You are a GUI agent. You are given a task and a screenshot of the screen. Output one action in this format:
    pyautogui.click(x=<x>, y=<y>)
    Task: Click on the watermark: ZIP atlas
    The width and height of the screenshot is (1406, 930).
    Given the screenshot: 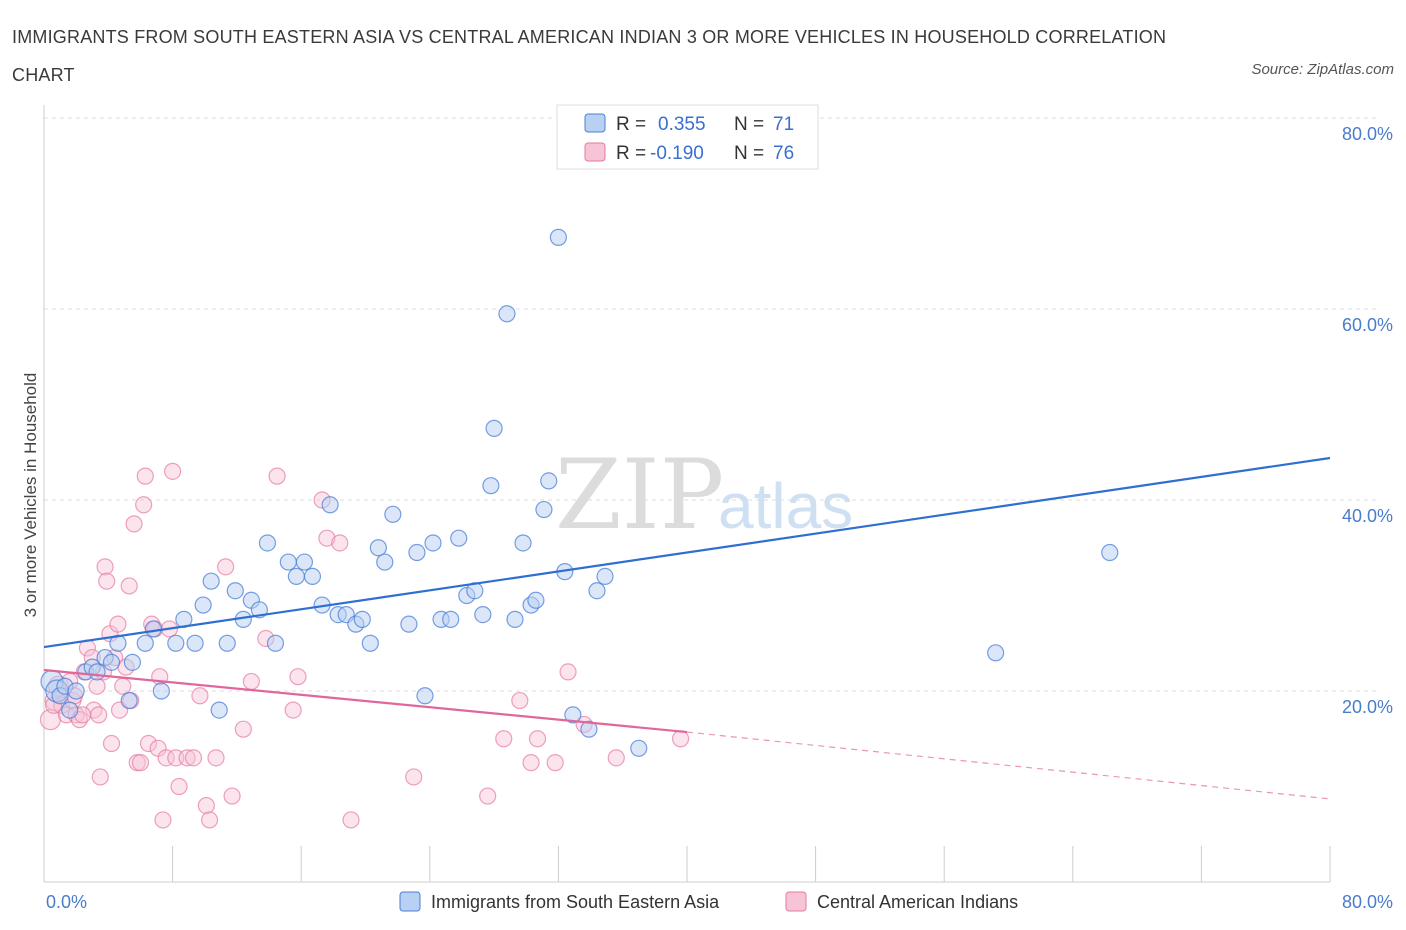 What is the action you would take?
    pyautogui.click(x=704, y=495)
    